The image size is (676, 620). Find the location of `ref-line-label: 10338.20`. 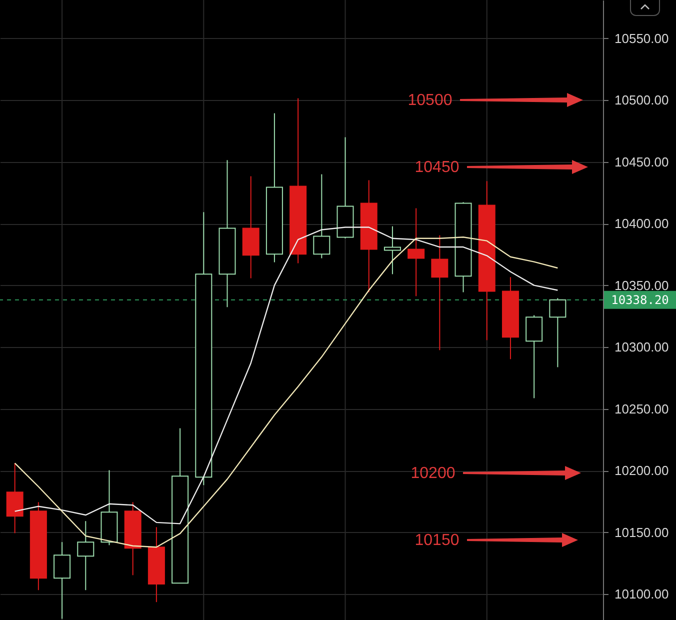

ref-line-label: 10338.20 is located at coordinates (640, 299).